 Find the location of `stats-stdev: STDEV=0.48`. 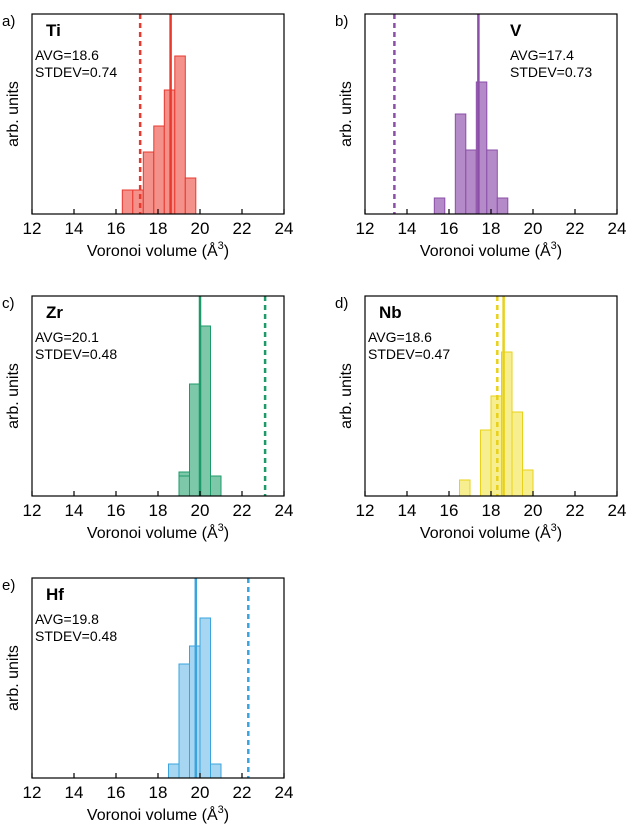

stats-stdev: STDEV=0.48 is located at coordinates (76, 354).